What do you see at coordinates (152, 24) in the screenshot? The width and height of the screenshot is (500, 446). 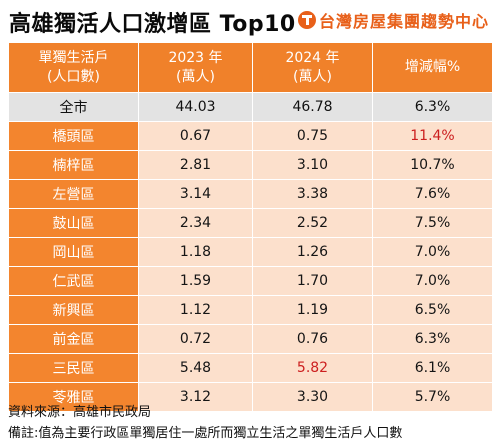 I see `page-title: 高雄獨活人口激增區 Top10` at bounding box center [152, 24].